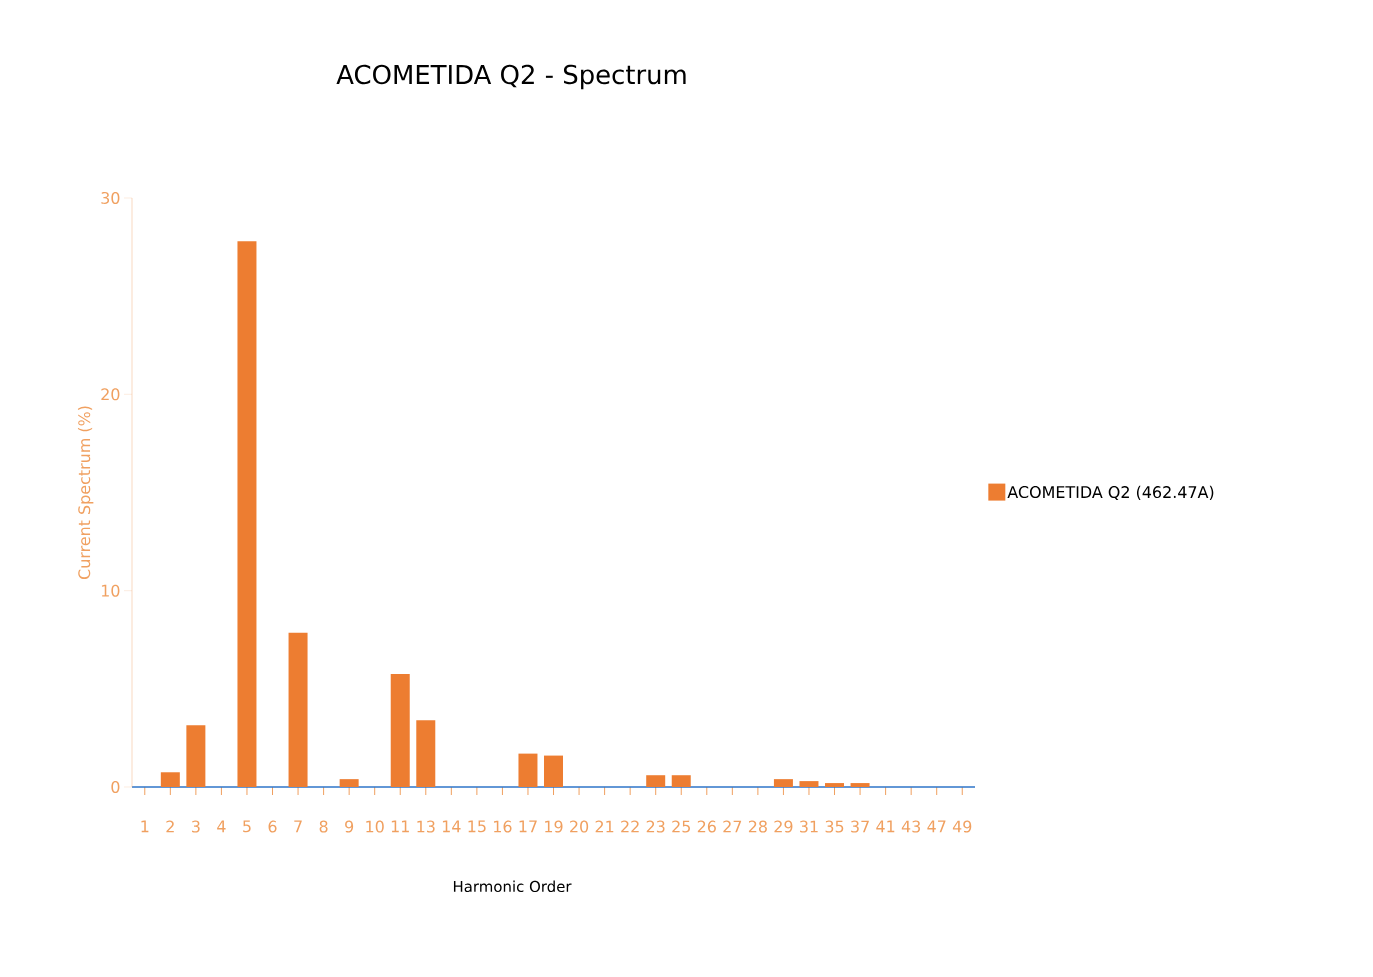 Image resolution: width=1373 pixels, height=977 pixels. Describe the element at coordinates (911, 826) in the screenshot. I see `x-tick-label: 43` at that location.